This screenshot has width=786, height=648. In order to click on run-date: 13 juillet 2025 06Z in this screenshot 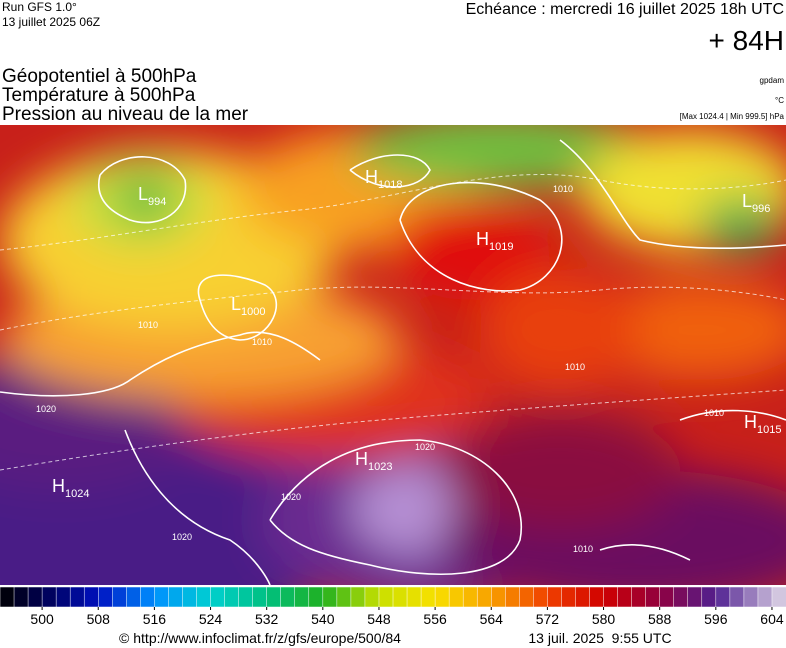, I will do `click(51, 22)`.